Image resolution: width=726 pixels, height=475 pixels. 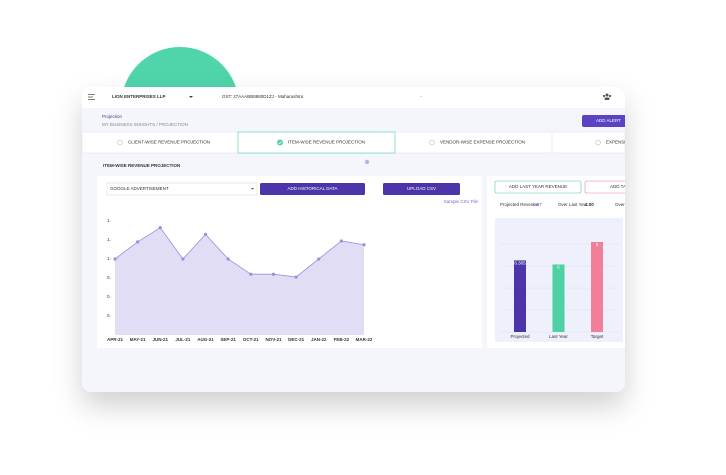 What do you see at coordinates (520, 336) in the screenshot?
I see `bar-category-label: Projected` at bounding box center [520, 336].